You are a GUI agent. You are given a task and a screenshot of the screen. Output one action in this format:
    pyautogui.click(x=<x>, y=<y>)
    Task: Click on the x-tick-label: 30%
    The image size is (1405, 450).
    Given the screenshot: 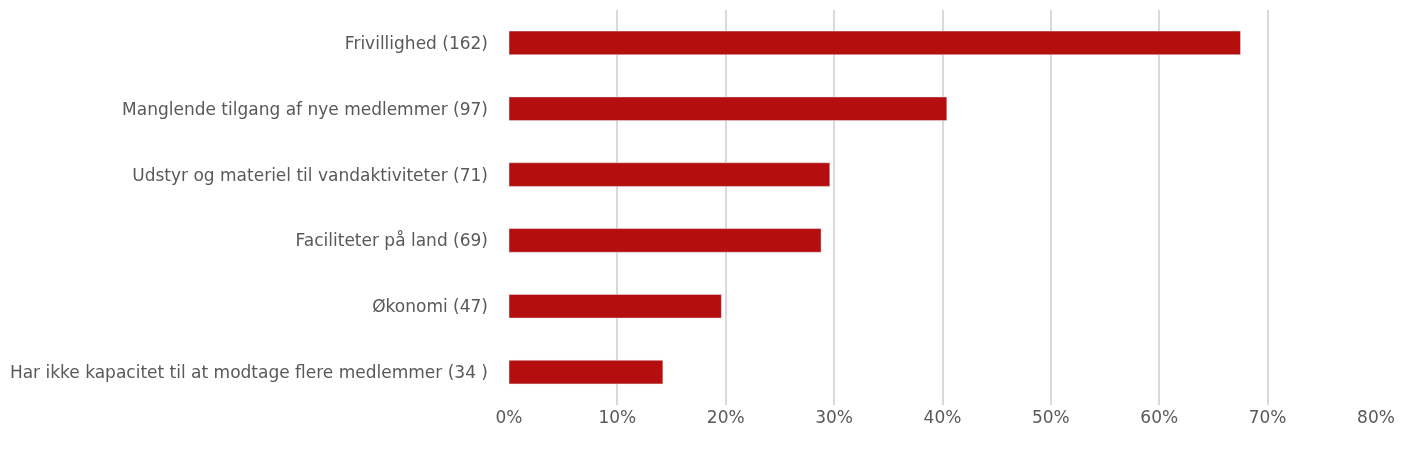 What is the action you would take?
    pyautogui.click(x=834, y=417)
    